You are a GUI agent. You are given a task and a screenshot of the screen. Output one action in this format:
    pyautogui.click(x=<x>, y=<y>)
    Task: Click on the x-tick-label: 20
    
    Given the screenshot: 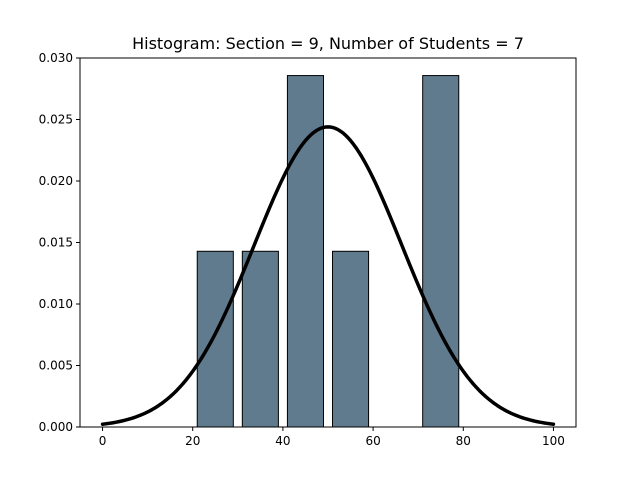 What is the action you would take?
    pyautogui.click(x=192, y=441)
    